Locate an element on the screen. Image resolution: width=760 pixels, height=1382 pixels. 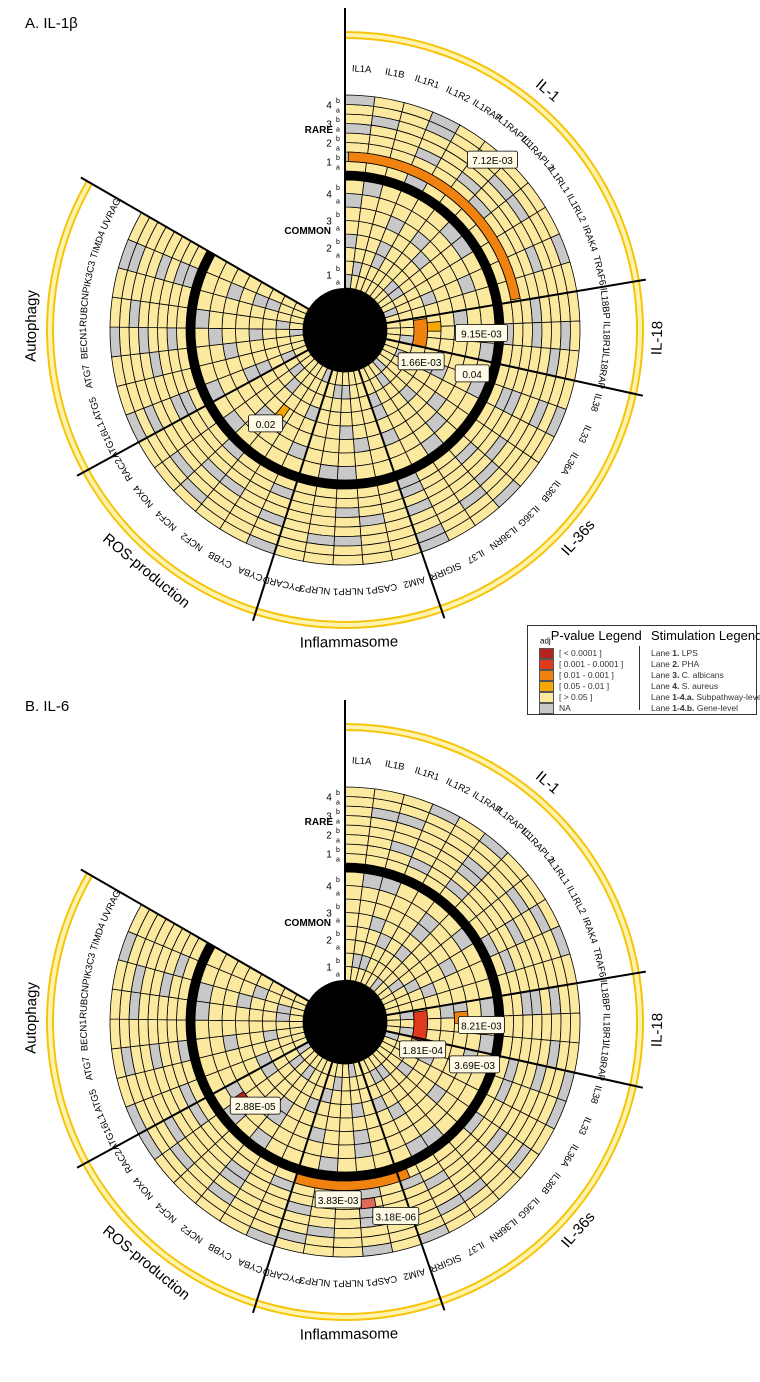
gene-label-irak4: IRAK4 is located at coordinates (590, 239).